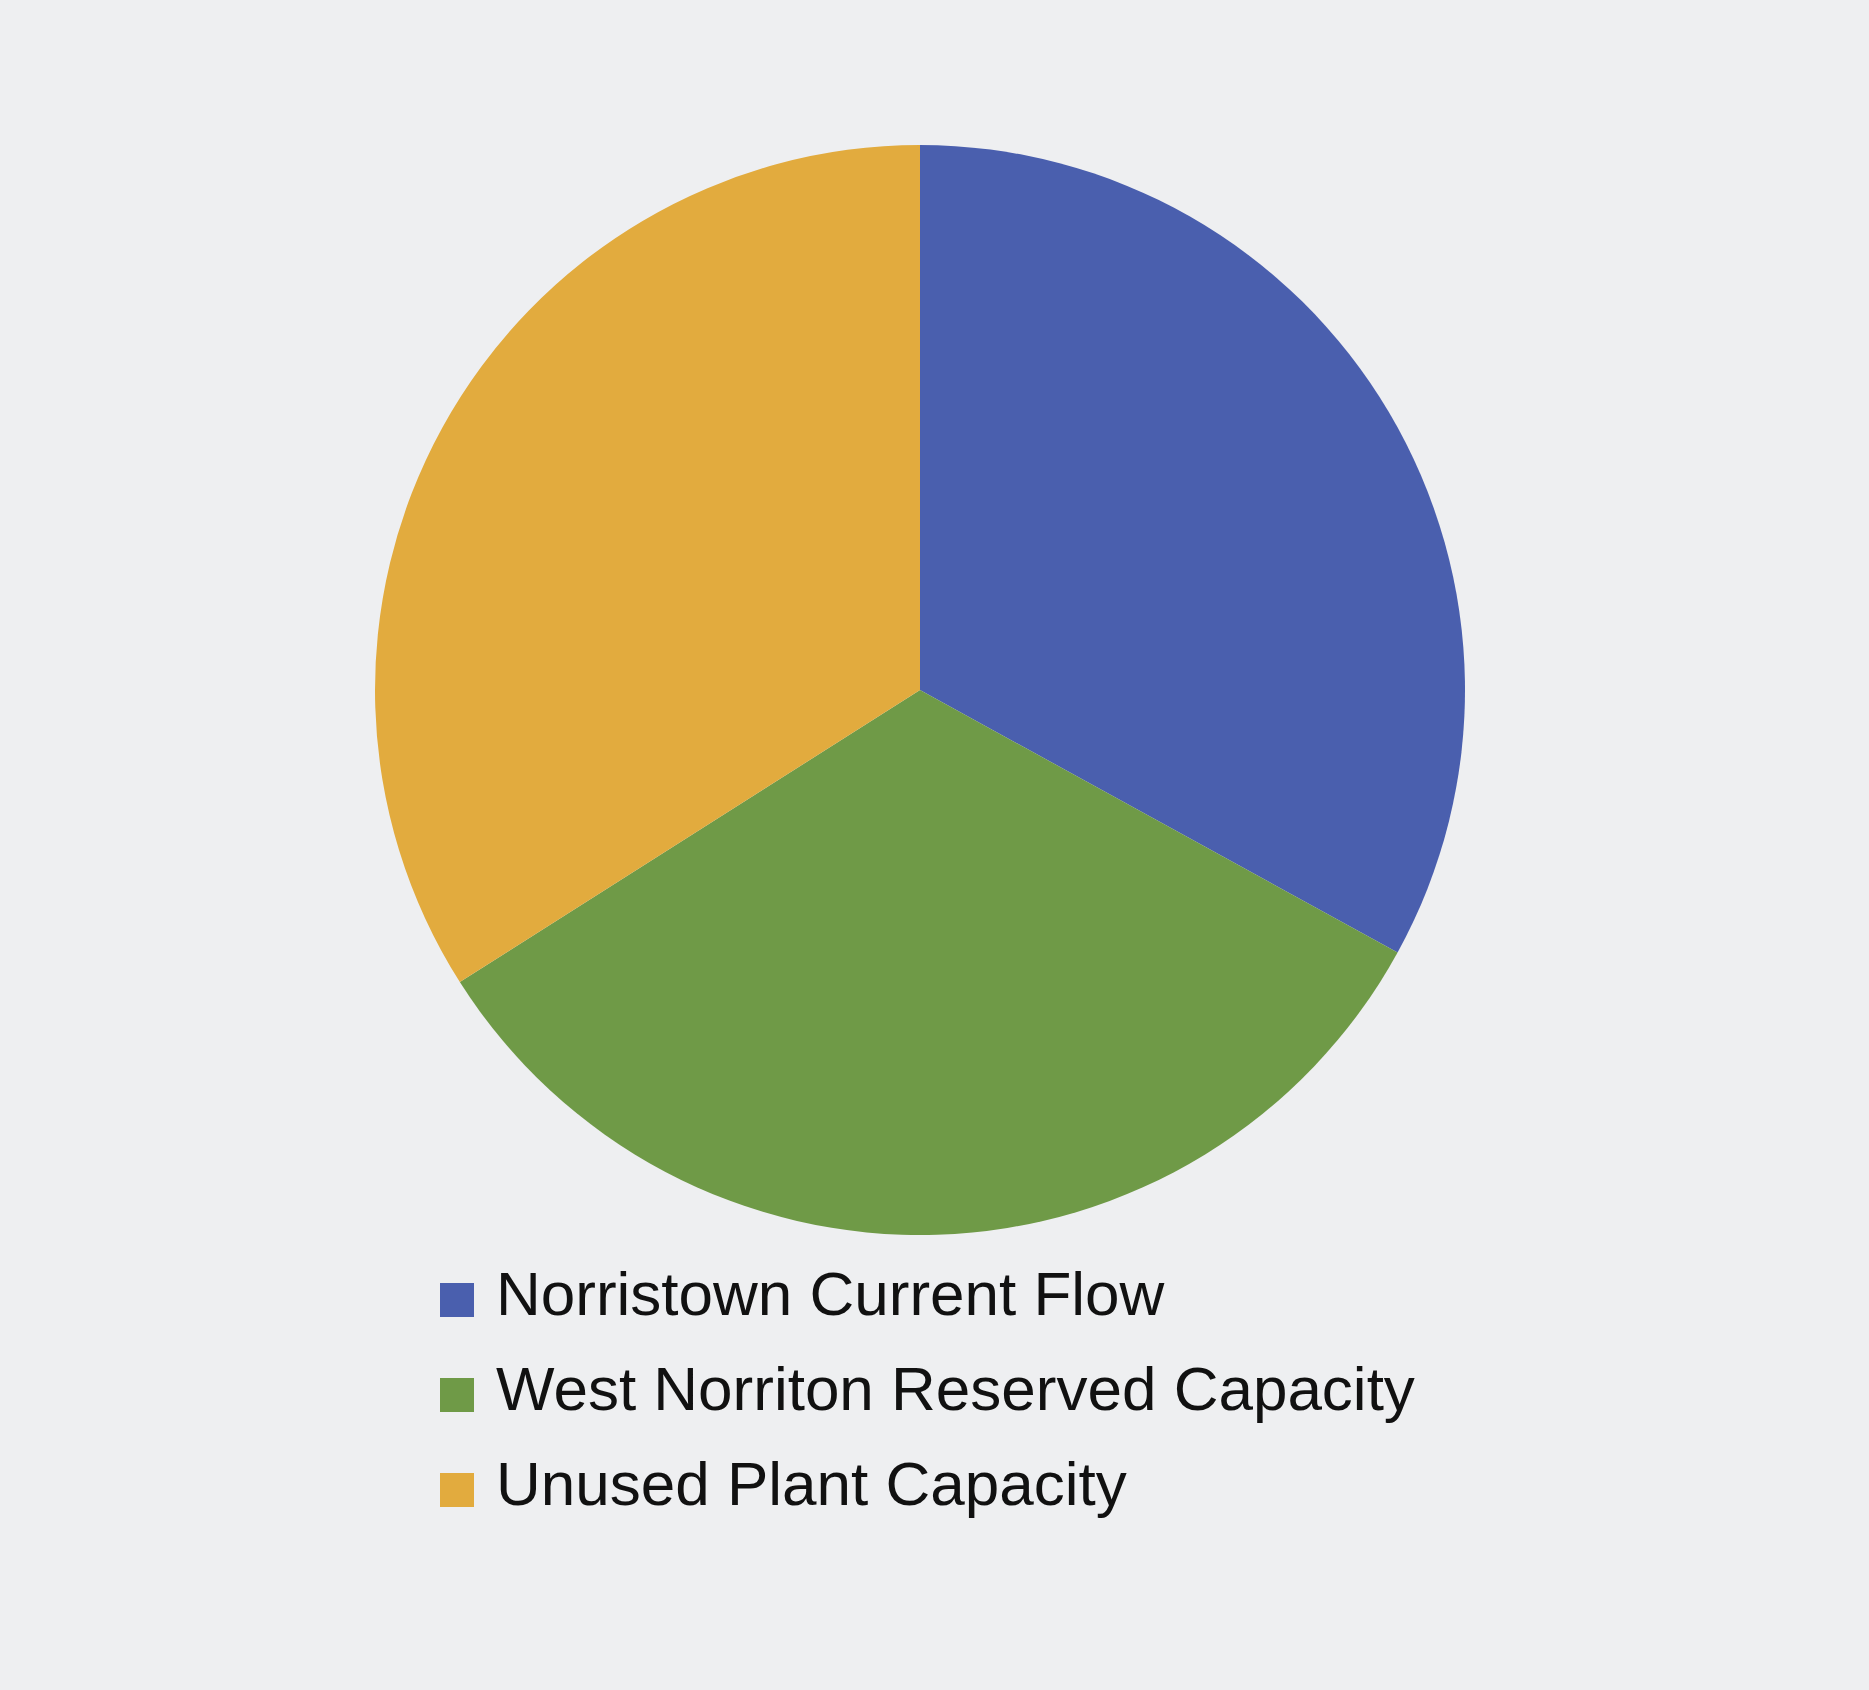  Describe the element at coordinates (830, 1293) in the screenshot. I see `legend-label: Norristown Current Flow` at that location.